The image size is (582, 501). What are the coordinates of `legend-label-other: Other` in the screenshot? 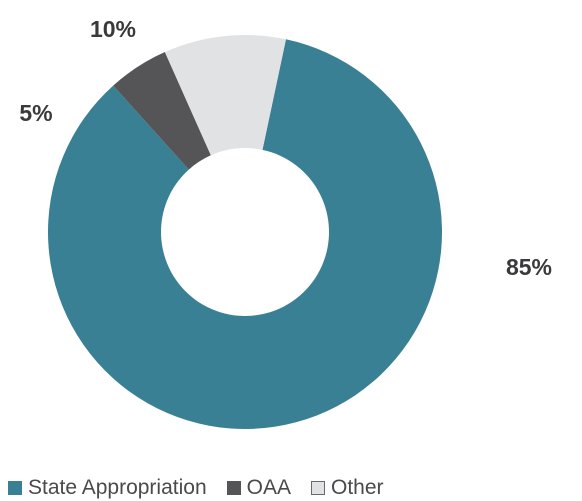 It's located at (357, 487).